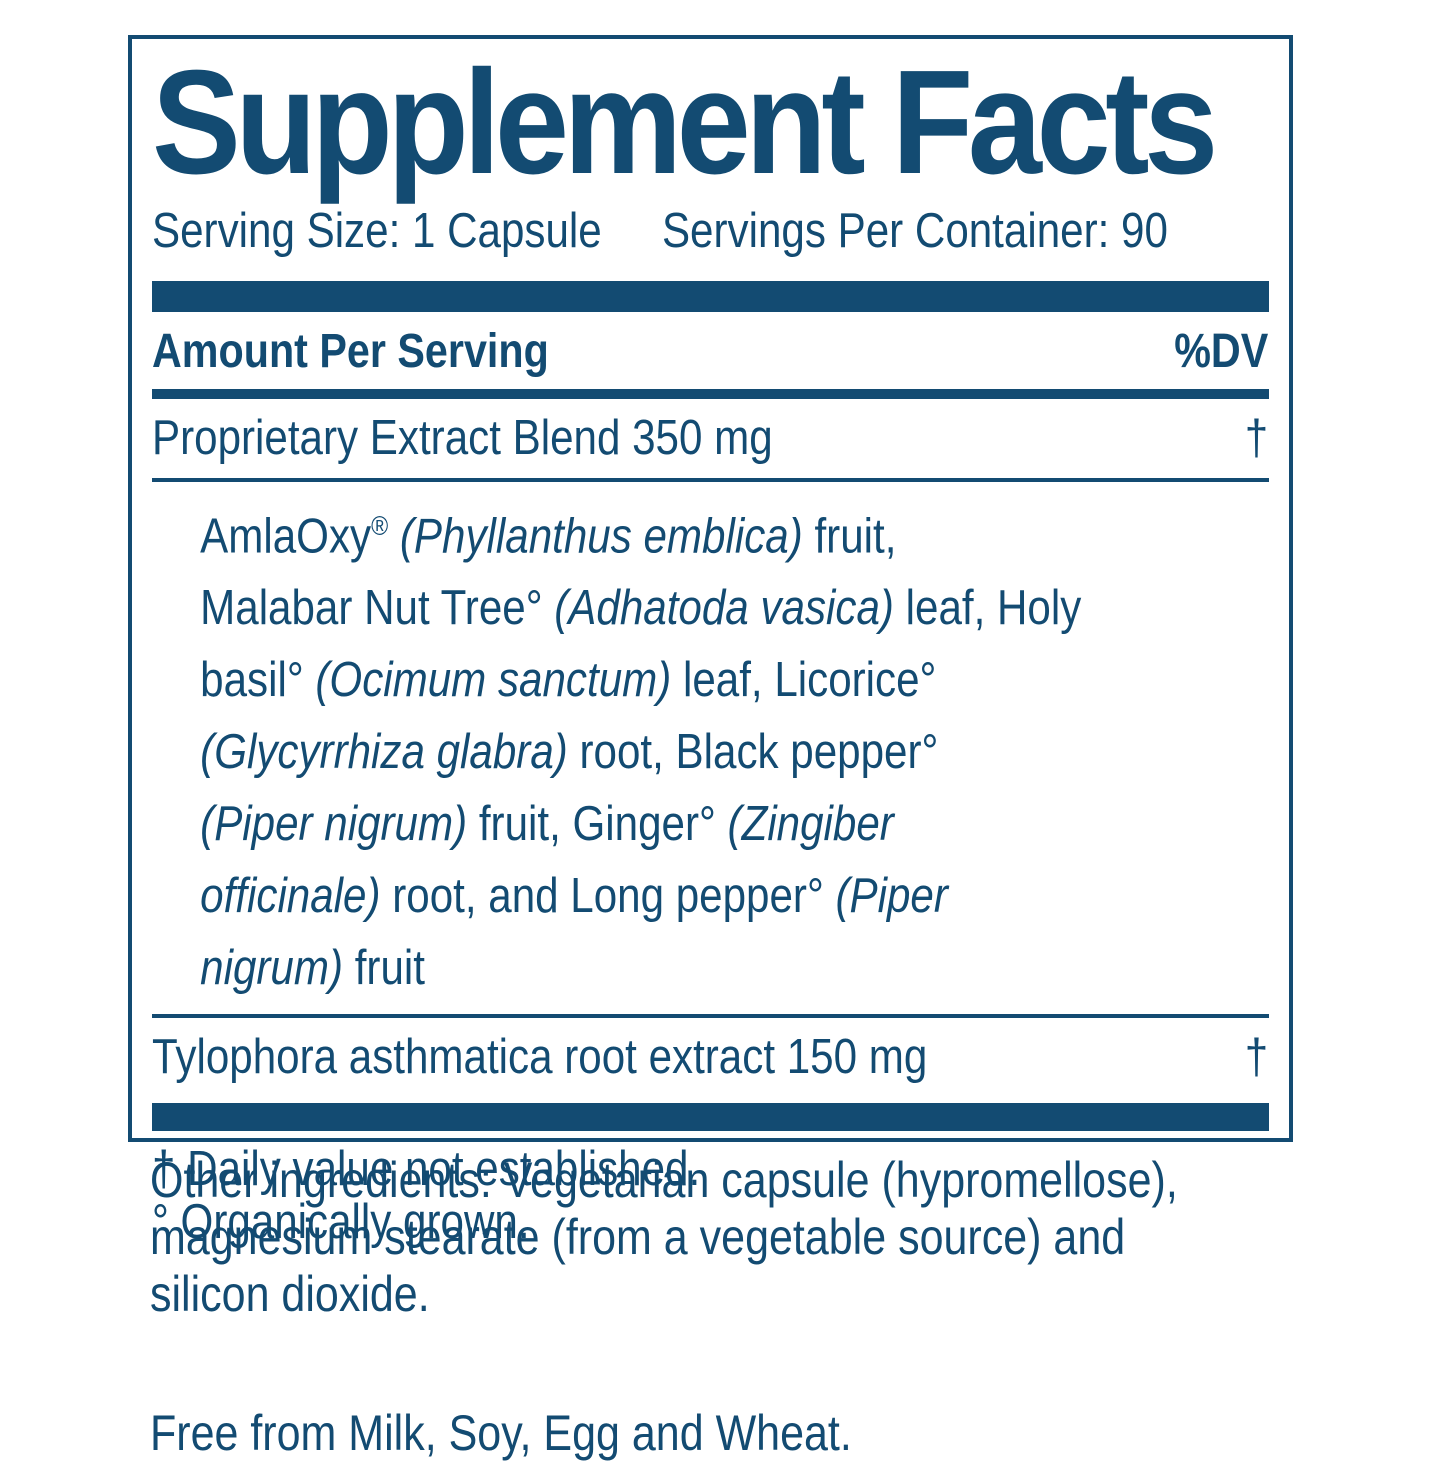  Describe the element at coordinates (312, 968) in the screenshot. I see `blend-line: nigrum) fruit` at that location.